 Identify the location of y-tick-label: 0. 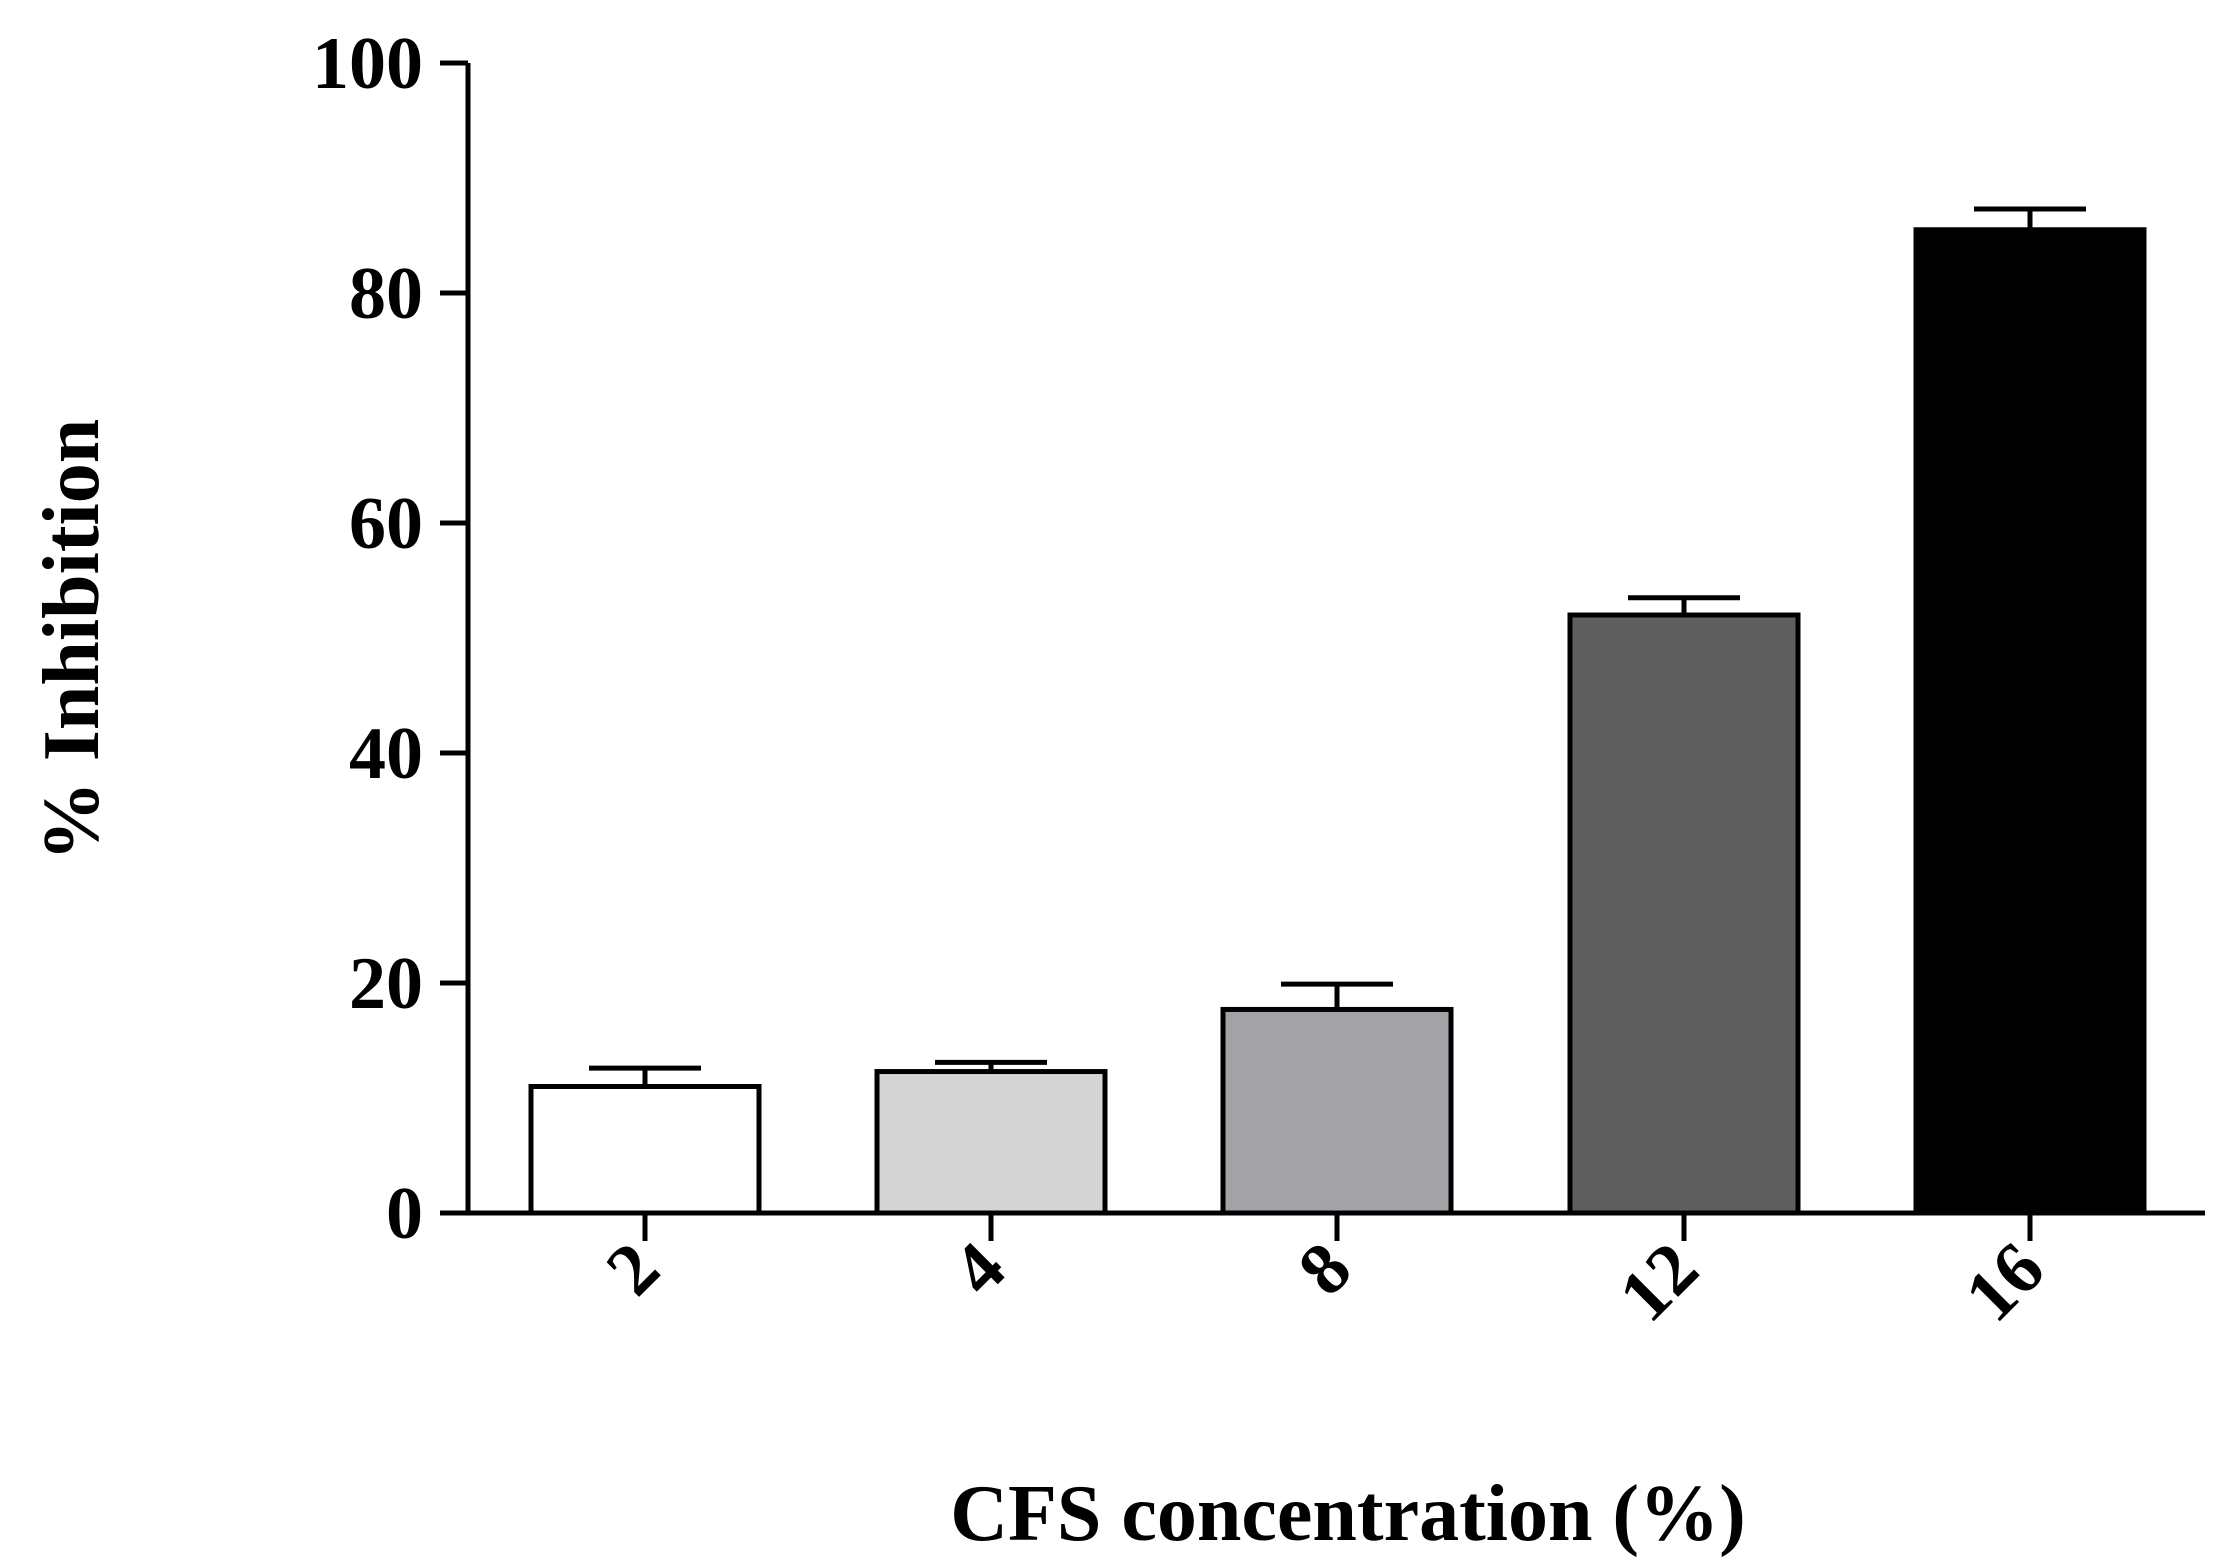
(404, 1214).